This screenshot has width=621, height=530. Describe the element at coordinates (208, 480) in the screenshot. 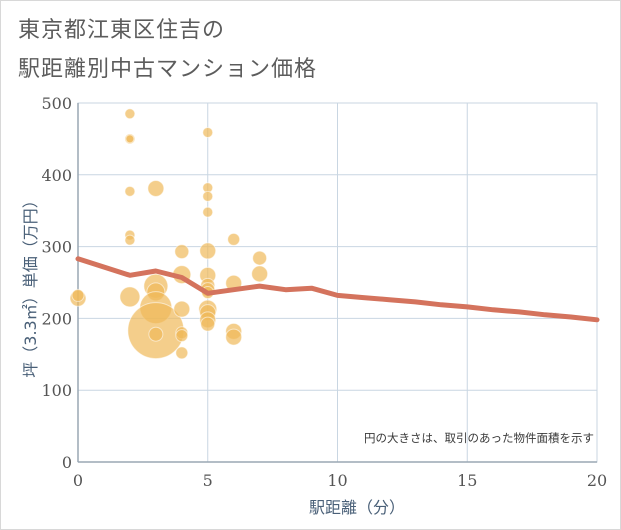

I see `x-tick-label-1: 5` at that location.